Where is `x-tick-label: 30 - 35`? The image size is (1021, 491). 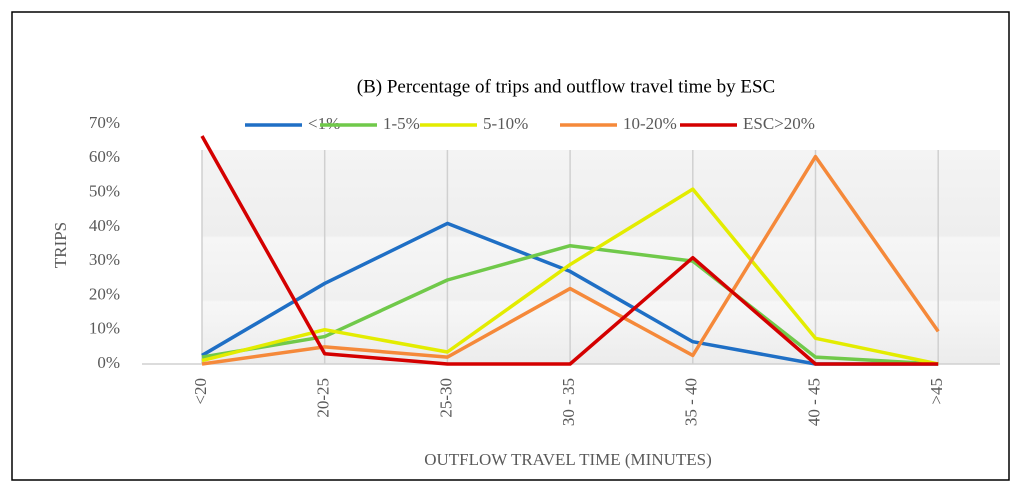 x-tick-label: 30 - 35 is located at coordinates (568, 402).